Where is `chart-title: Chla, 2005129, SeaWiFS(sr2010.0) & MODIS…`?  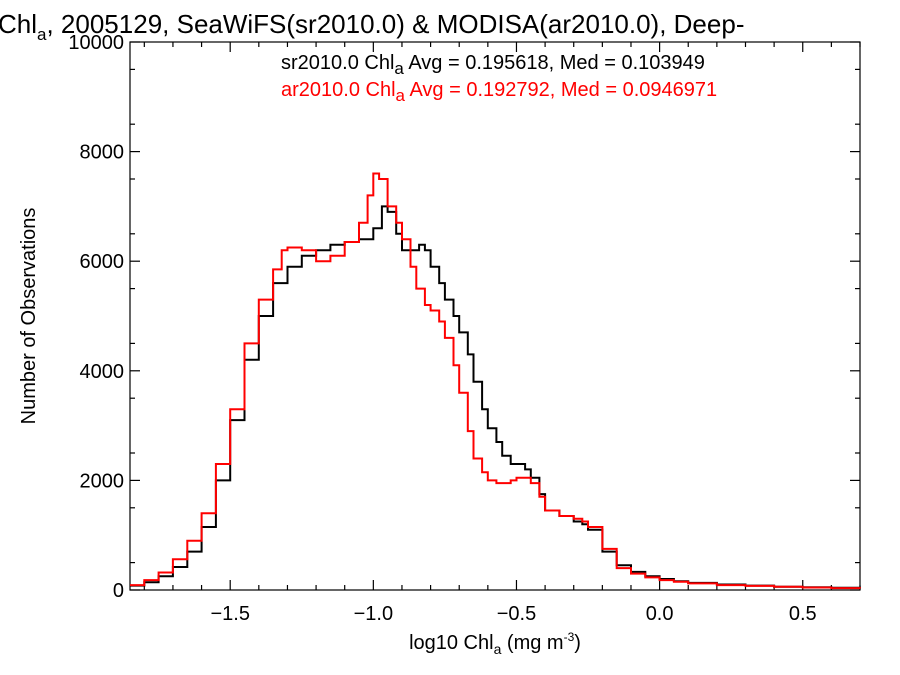 chart-title: Chla, 2005129, SeaWiFS(sr2010.0) & MODIS… is located at coordinates (372, 26).